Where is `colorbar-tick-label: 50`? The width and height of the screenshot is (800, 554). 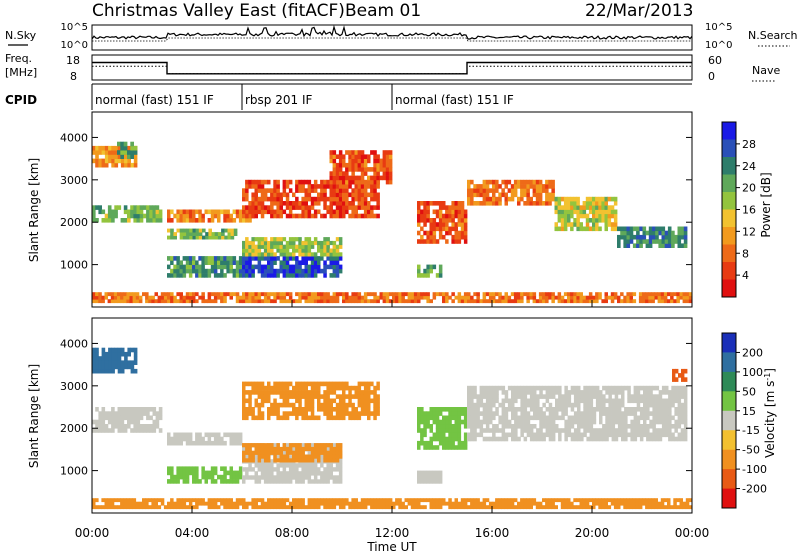 colorbar-tick-label: 50 is located at coordinates (749, 391).